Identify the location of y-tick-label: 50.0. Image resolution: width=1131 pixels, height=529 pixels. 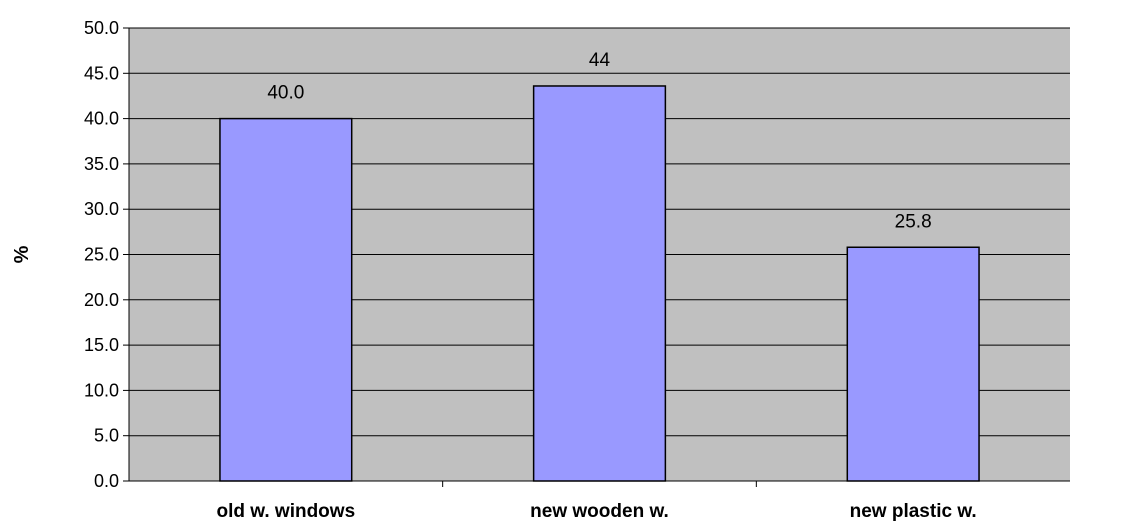
(101, 28).